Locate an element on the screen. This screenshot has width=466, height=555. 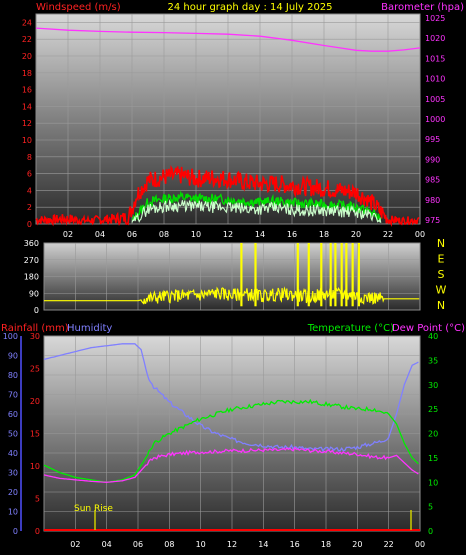
direction-y-tick-label: 0 is located at coordinates (36, 310).